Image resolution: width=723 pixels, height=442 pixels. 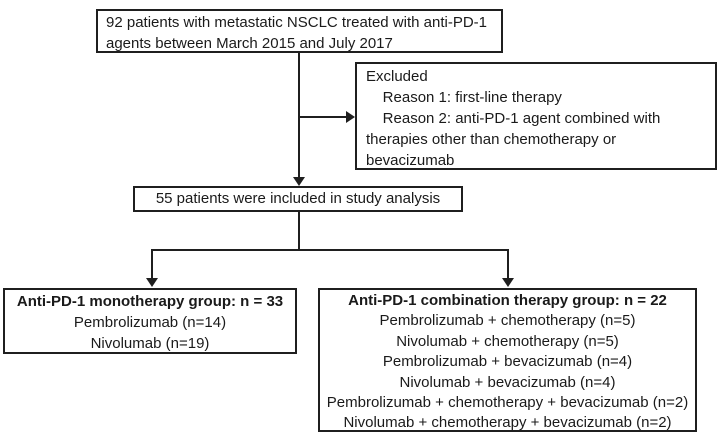 What do you see at coordinates (507, 382) in the screenshot?
I see `combination-item: Nivolumab + bevacizumab (n=4)` at bounding box center [507, 382].